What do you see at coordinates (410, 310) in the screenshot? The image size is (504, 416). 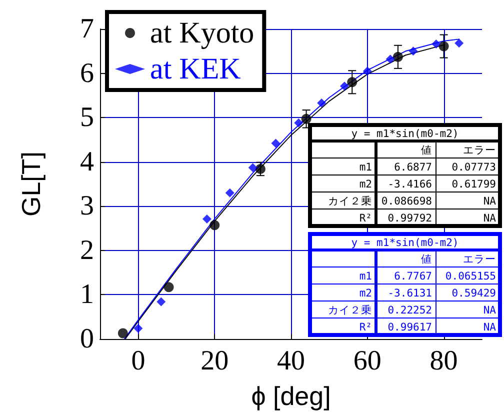 I see `annotation: 0.22252` at bounding box center [410, 310].